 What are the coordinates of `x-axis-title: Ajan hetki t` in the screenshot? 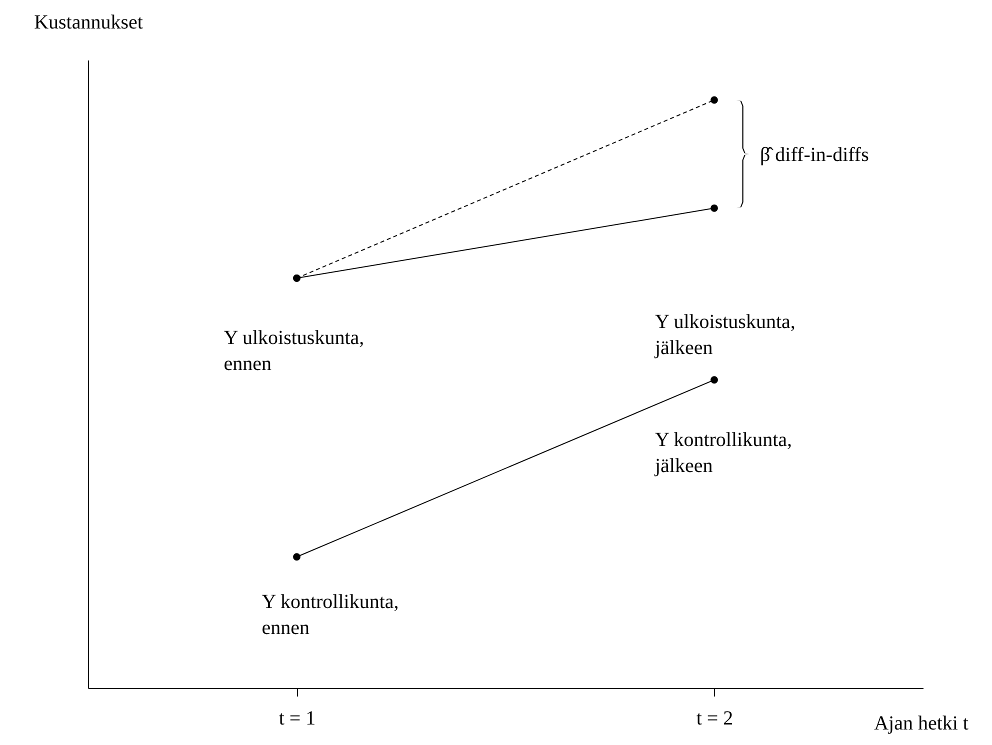 It's located at (921, 723).